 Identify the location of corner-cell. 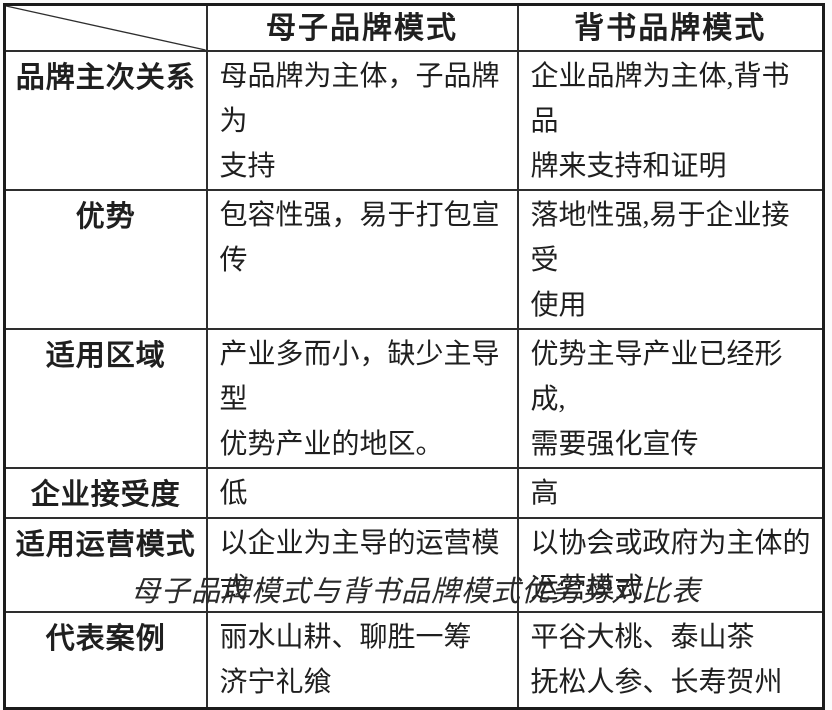
(105, 27).